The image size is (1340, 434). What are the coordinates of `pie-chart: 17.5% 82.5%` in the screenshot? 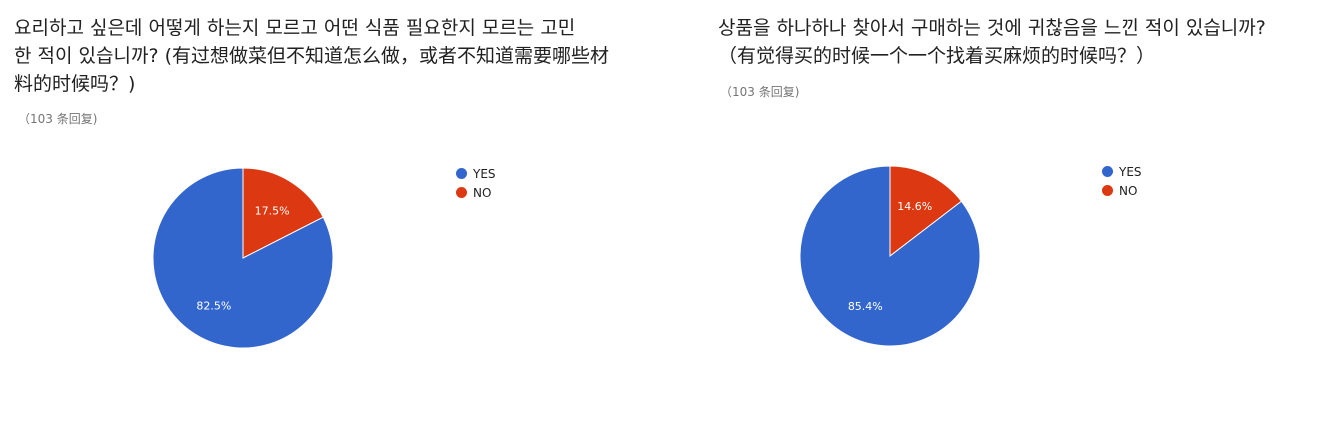 It's located at (243, 258).